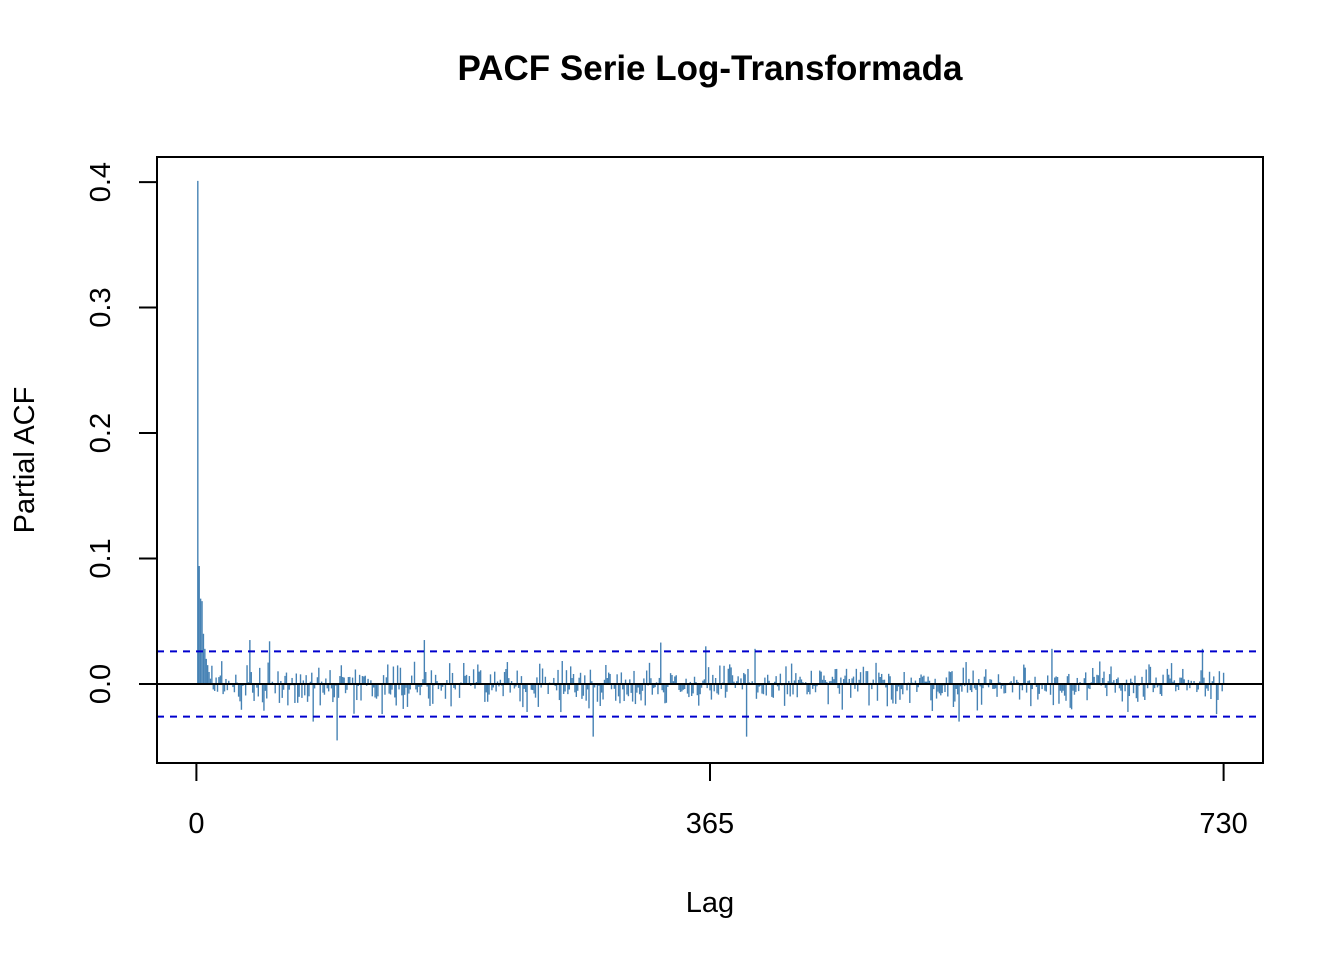 The width and height of the screenshot is (1344, 965). Describe the element at coordinates (1223, 824) in the screenshot. I see `x-tick-label: 730` at that location.